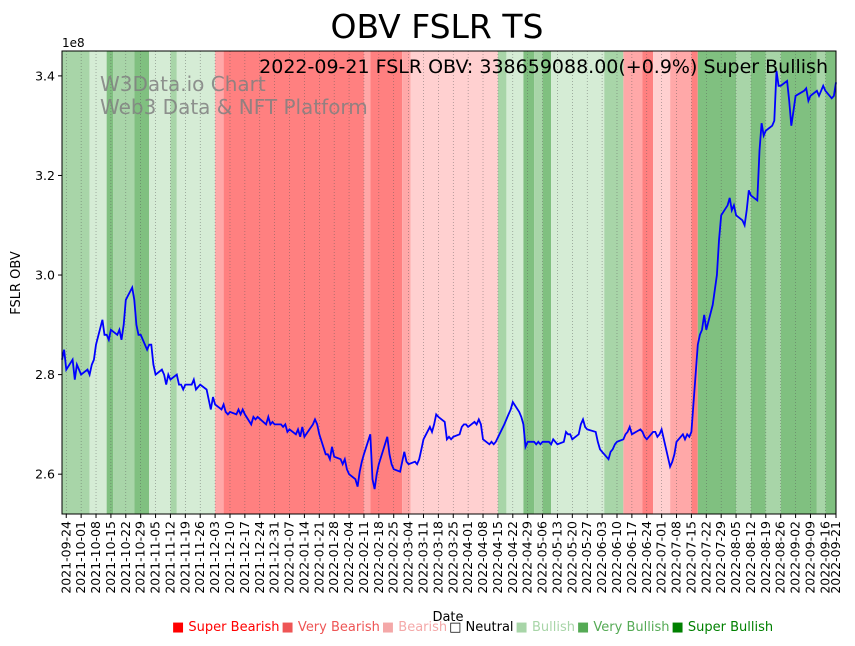 The height and width of the screenshot is (646, 855). What do you see at coordinates (824, 557) in the screenshot?
I see `x-tick-label: 2022-09-16` at bounding box center [824, 557].